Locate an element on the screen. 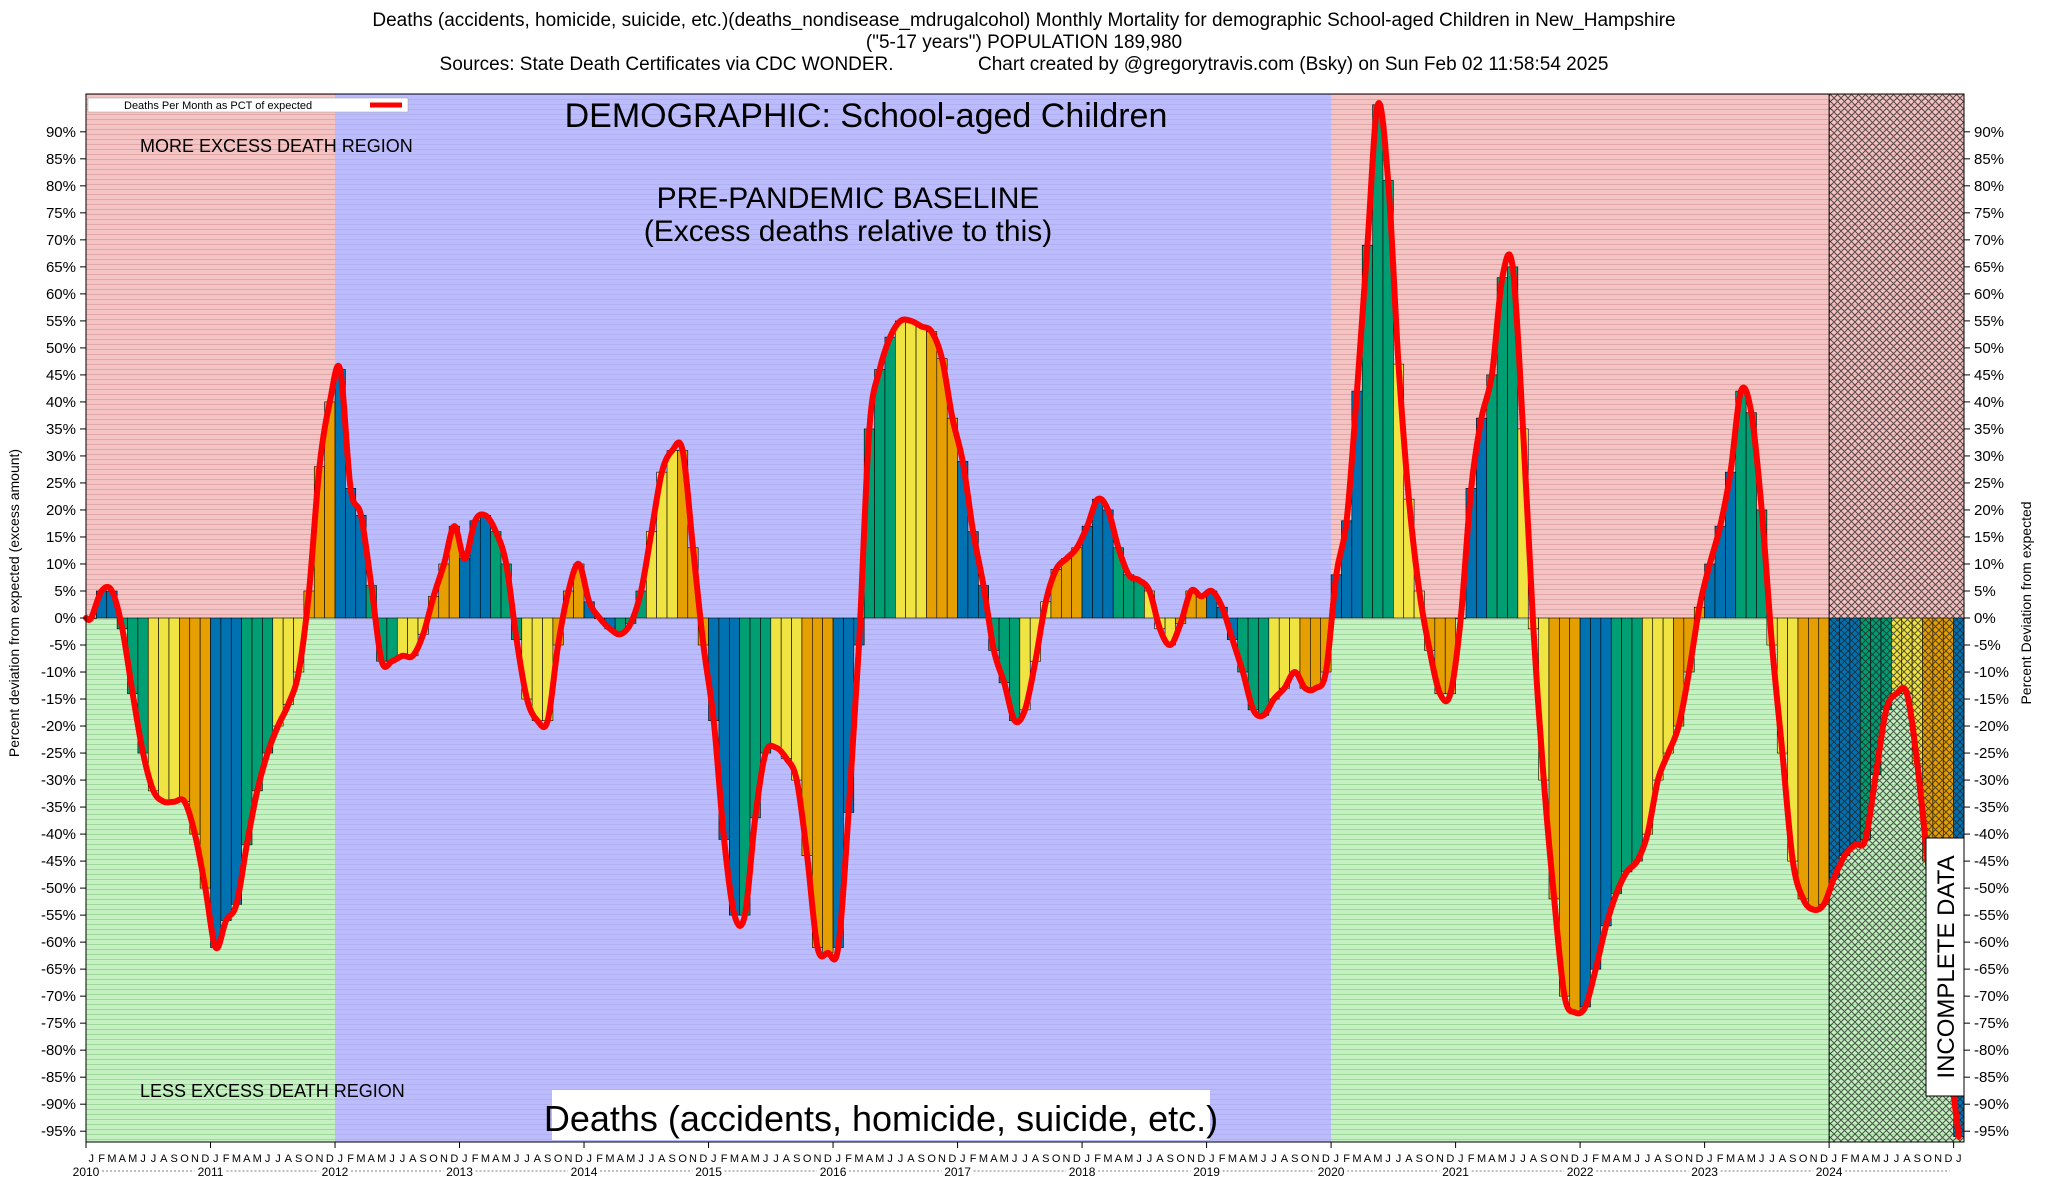 The width and height of the screenshot is (2048, 1200). x-year-label: 2011 is located at coordinates (211, 1172).